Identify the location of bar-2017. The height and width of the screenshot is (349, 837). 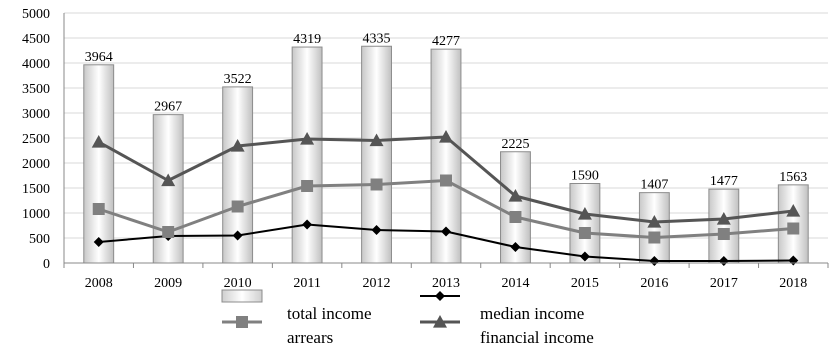
(724, 226).